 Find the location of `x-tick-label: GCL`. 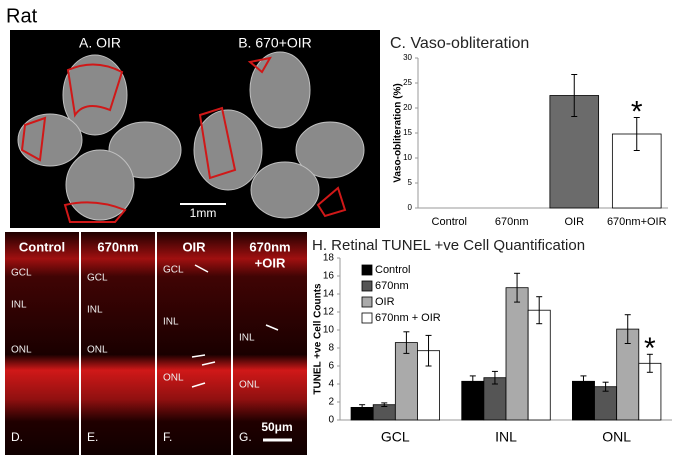

x-tick-label: GCL is located at coordinates (395, 437).